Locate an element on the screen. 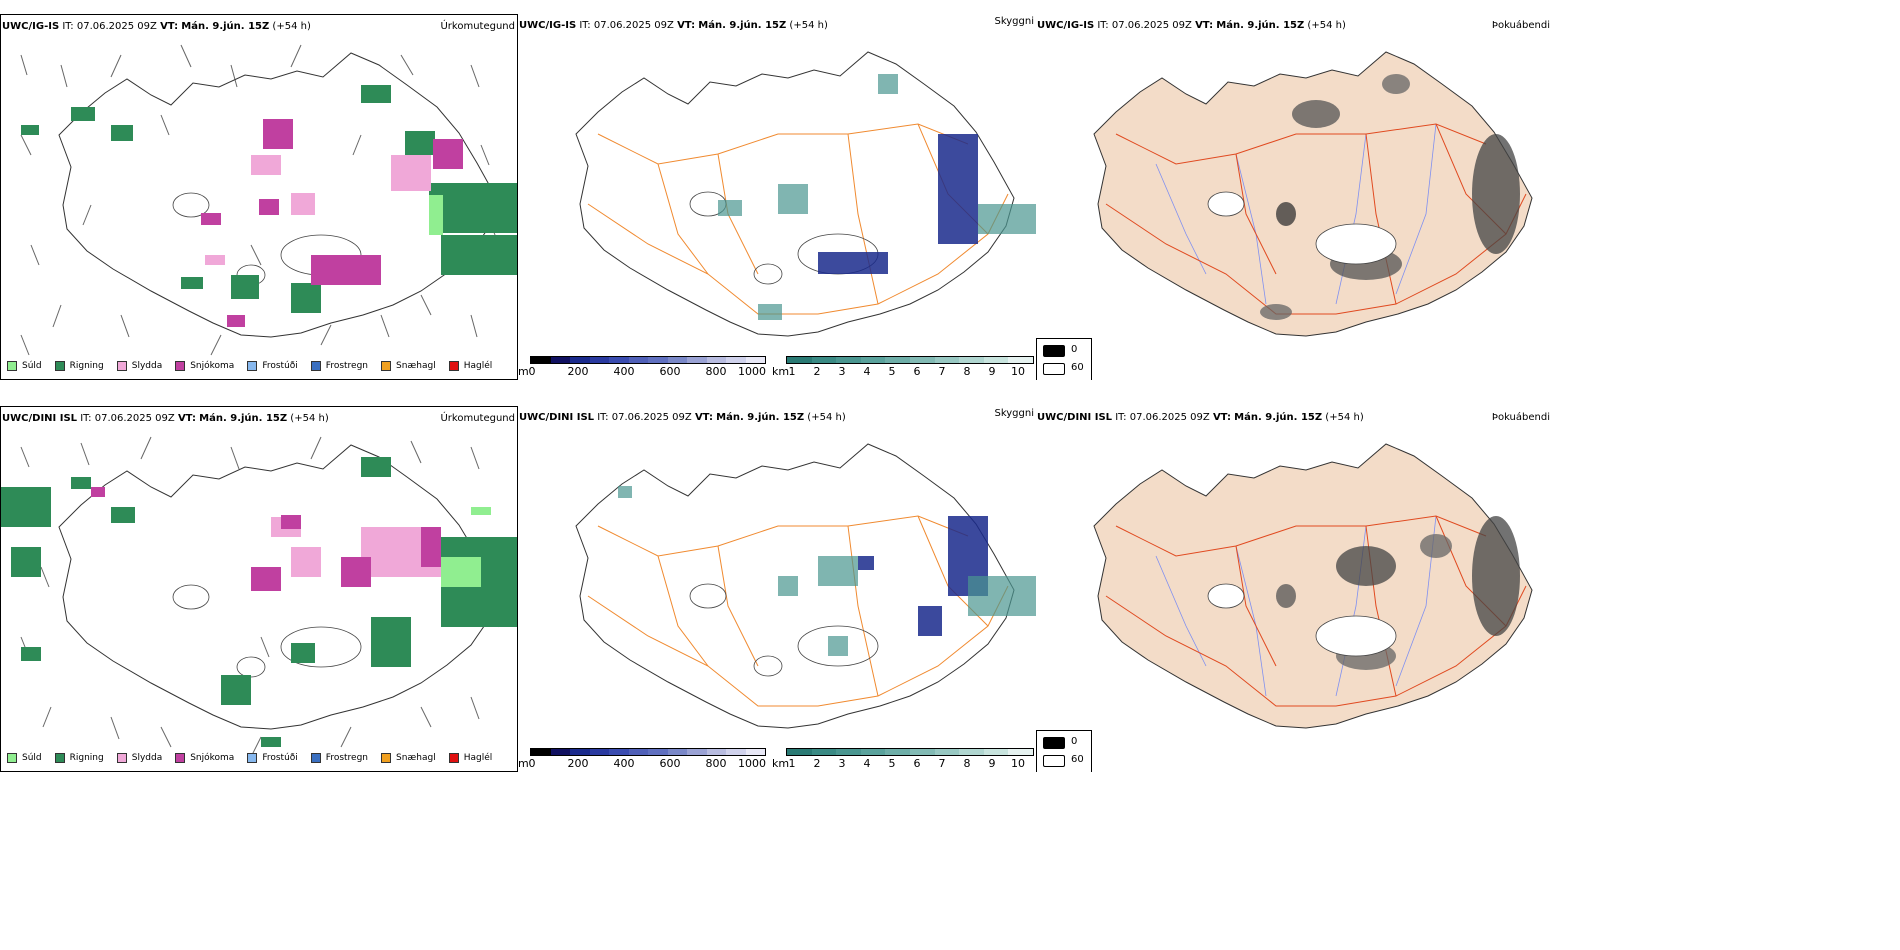 The width and height of the screenshot is (1900, 950). legend-item: Rigning is located at coordinates (79, 366).